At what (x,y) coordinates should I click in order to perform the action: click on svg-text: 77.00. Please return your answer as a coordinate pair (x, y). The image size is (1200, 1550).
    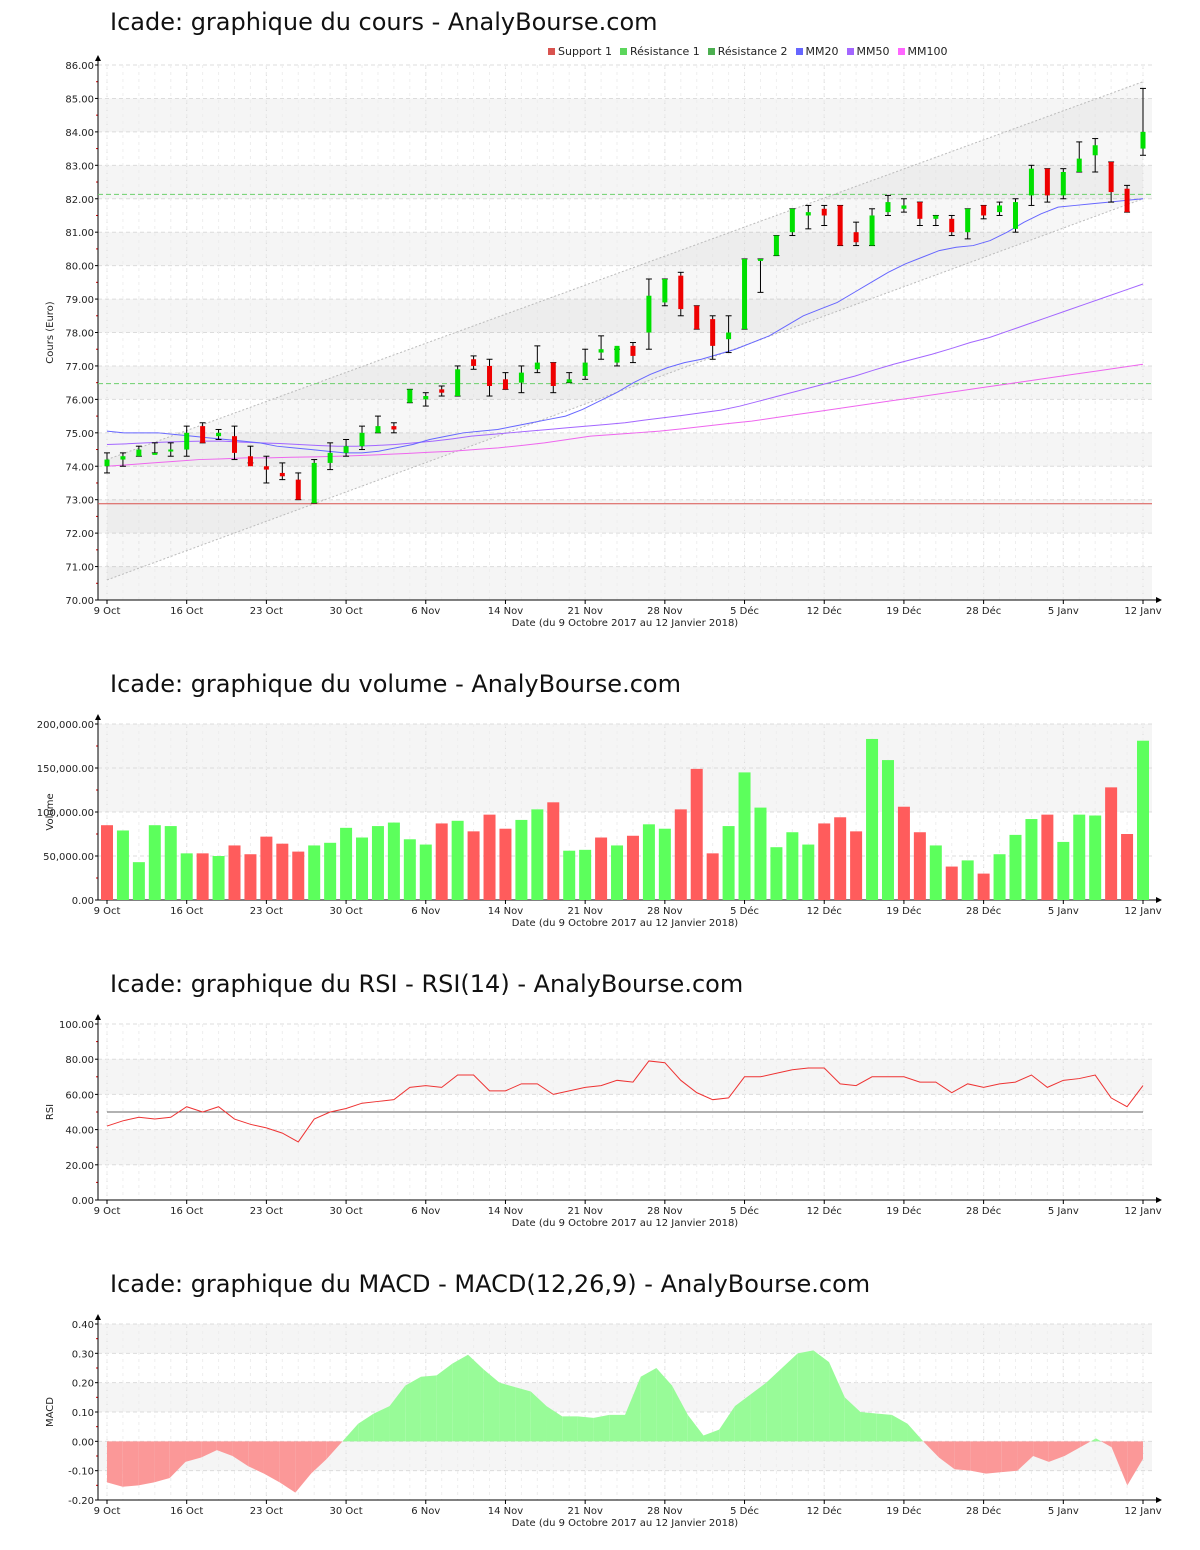
    Looking at the image, I should click on (79, 367).